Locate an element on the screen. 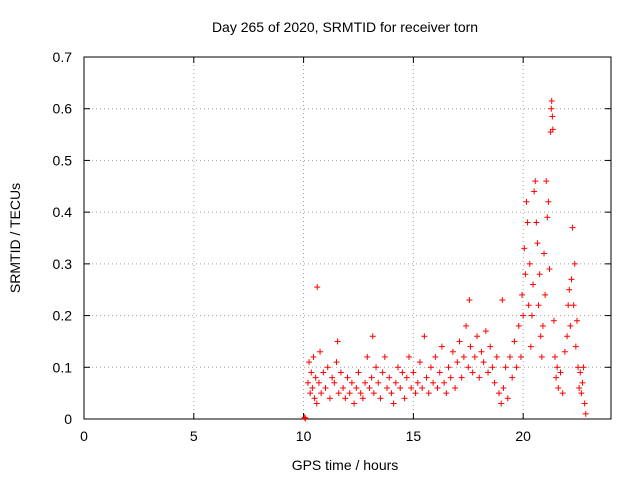  x-tick-label: 15 is located at coordinates (414, 436).